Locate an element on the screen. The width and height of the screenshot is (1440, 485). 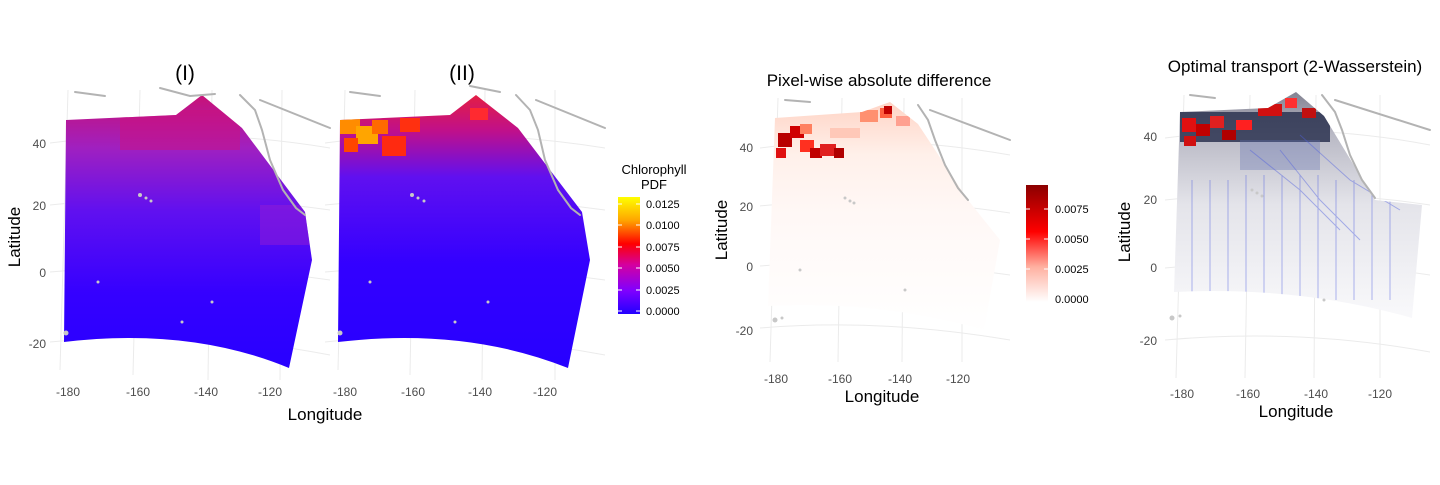
diff-colorbar is located at coordinates (1037, 243).